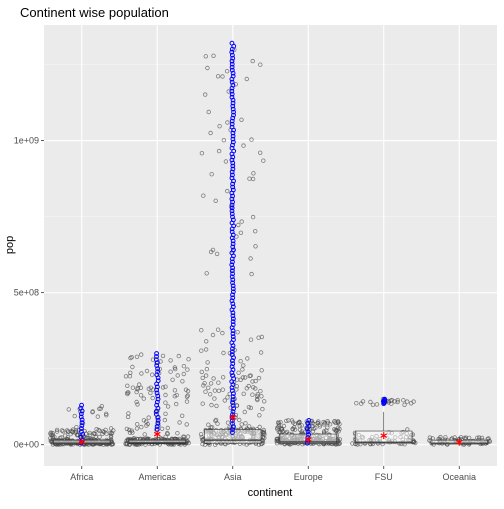  Describe the element at coordinates (81, 477) in the screenshot. I see `x-tick-label: Africa` at that location.